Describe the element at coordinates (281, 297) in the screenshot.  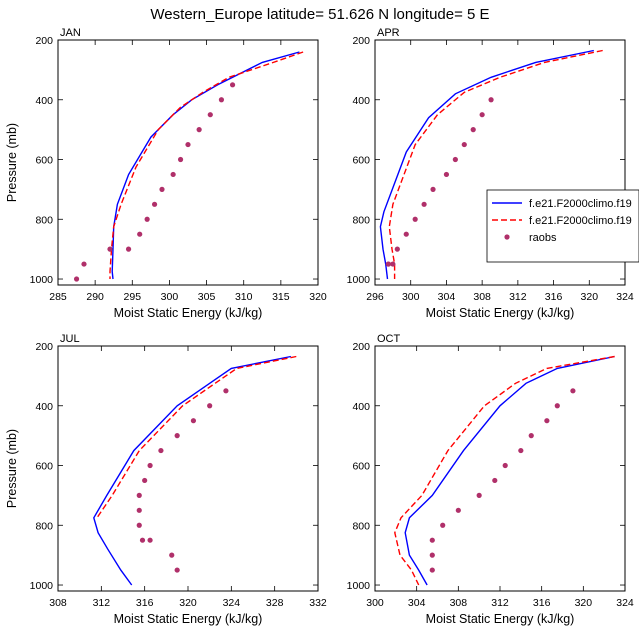
I see `x-tick-label: 315` at that location.